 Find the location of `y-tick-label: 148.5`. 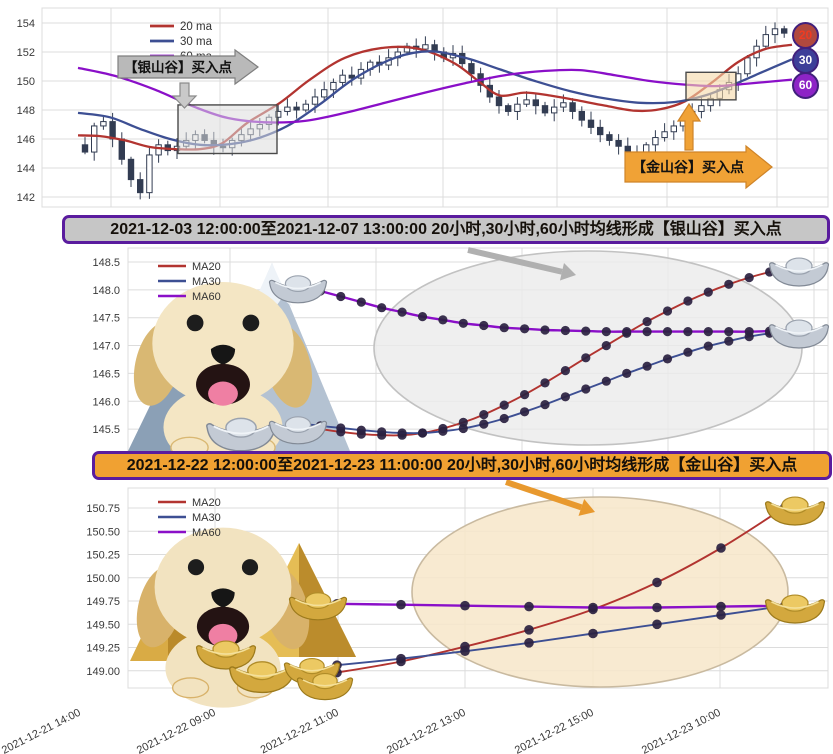

y-tick-label: 148.5 is located at coordinates (106, 263).